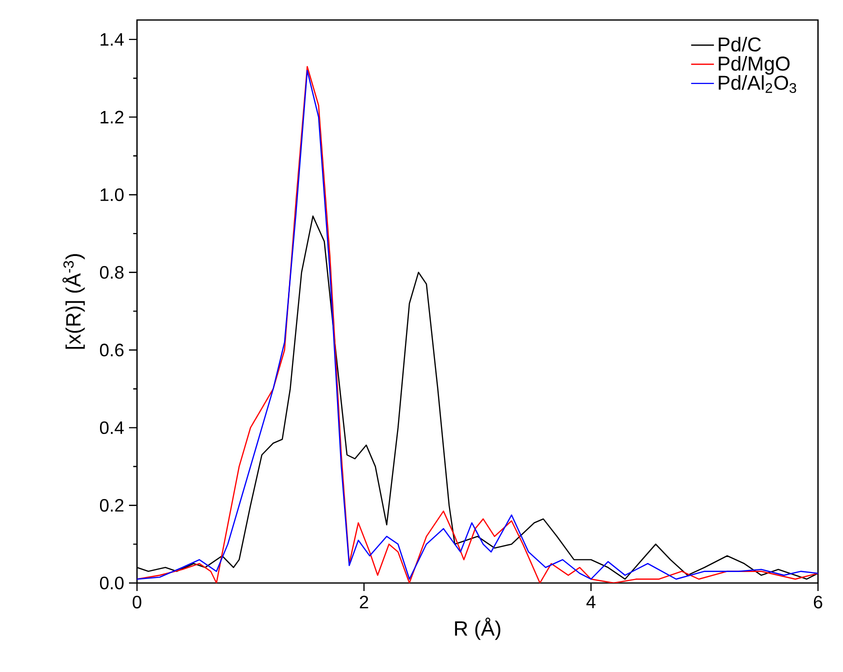 This screenshot has height=672, width=843. What do you see at coordinates (364, 602) in the screenshot?
I see `x-tick-label: 2` at bounding box center [364, 602].